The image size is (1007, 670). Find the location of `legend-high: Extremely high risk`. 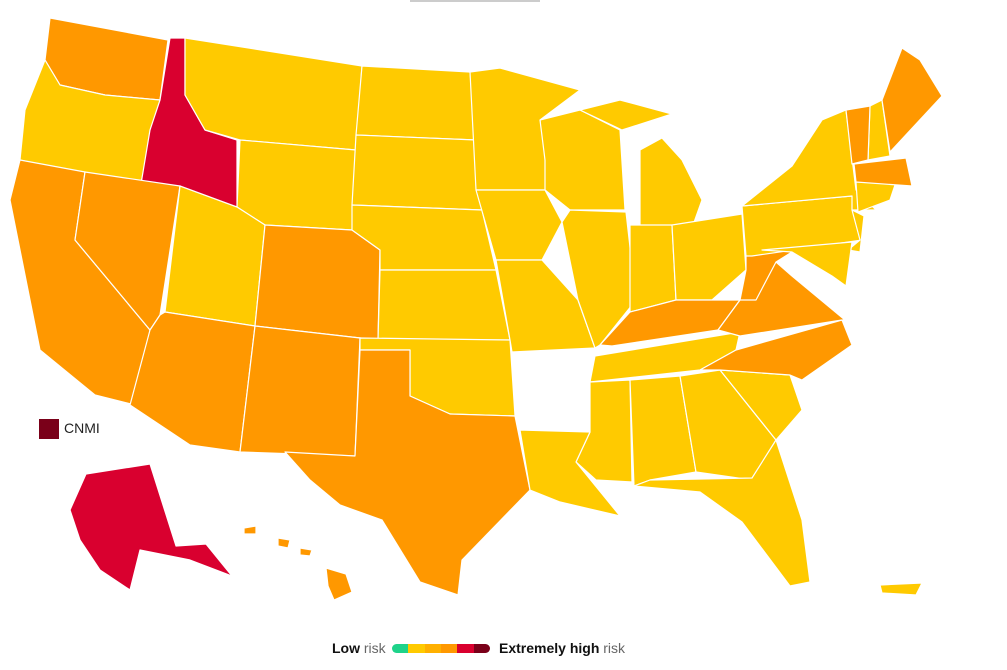

legend-high: Extremely high risk is located at coordinates (562, 648).